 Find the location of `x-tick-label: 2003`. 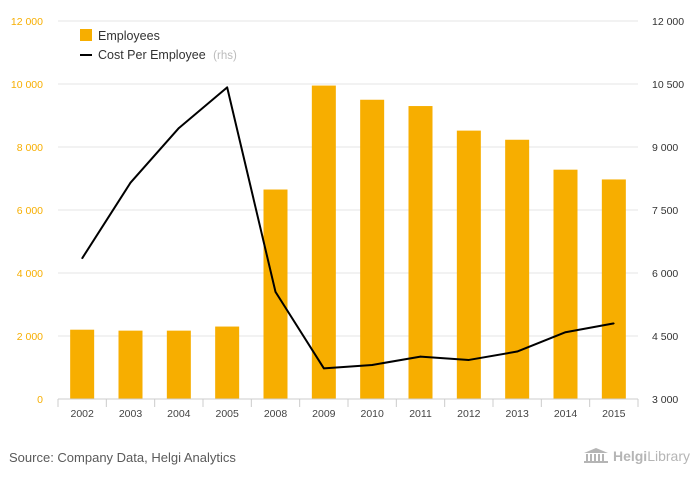

x-tick-label: 2003 is located at coordinates (131, 414).